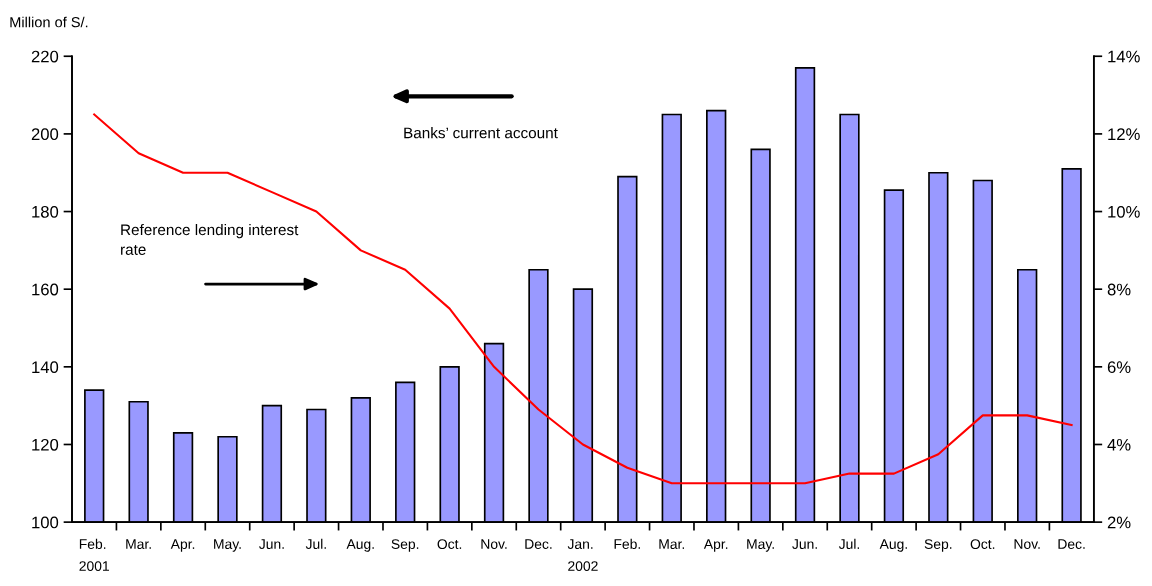 This screenshot has height=586, width=1152. Describe the element at coordinates (49, 22) in the screenshot. I see `y-axis-title: Million of S/.` at that location.